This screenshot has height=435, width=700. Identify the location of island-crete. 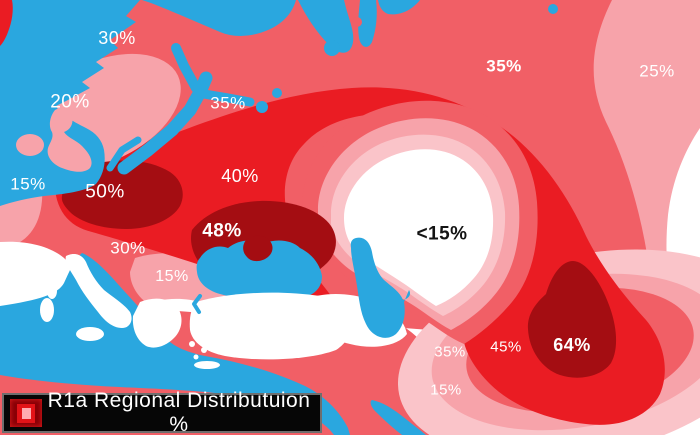
(207, 365).